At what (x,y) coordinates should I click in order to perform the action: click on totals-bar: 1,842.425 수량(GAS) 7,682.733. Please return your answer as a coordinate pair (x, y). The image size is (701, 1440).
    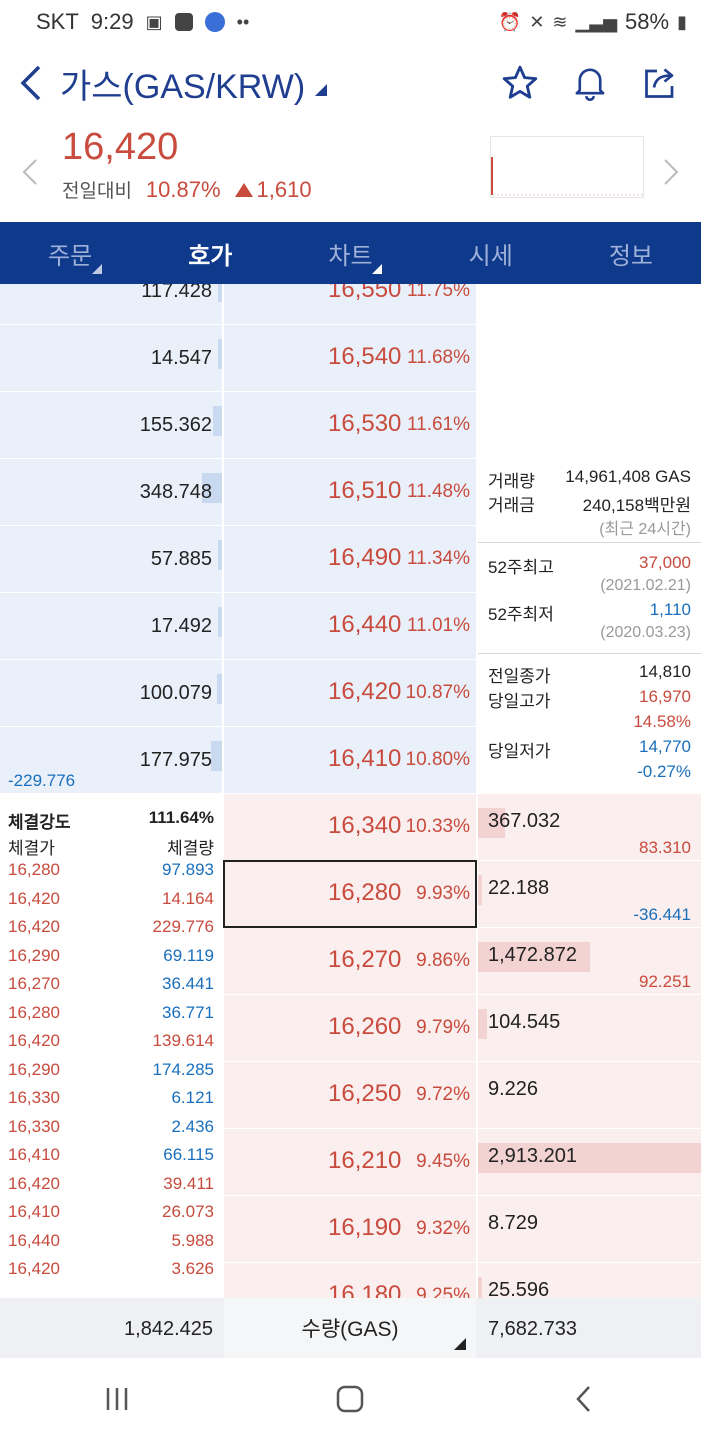
    Looking at the image, I should click on (350, 1328).